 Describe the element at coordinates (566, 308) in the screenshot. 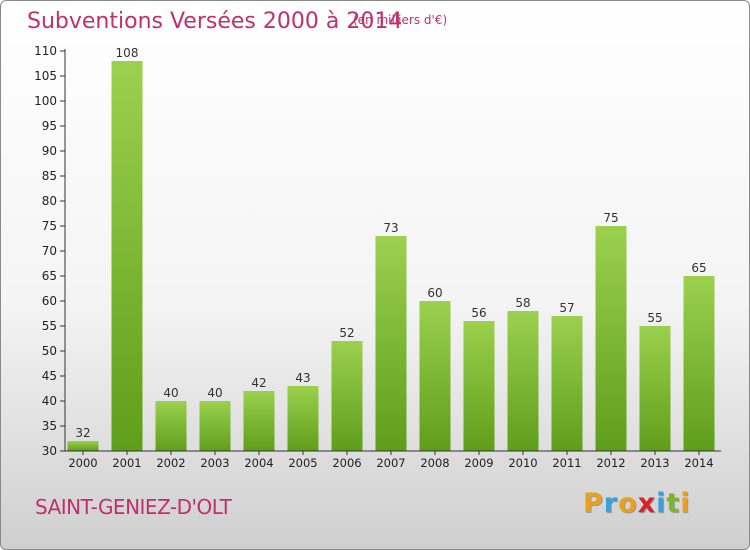

I see `data-label-2011: 57` at that location.